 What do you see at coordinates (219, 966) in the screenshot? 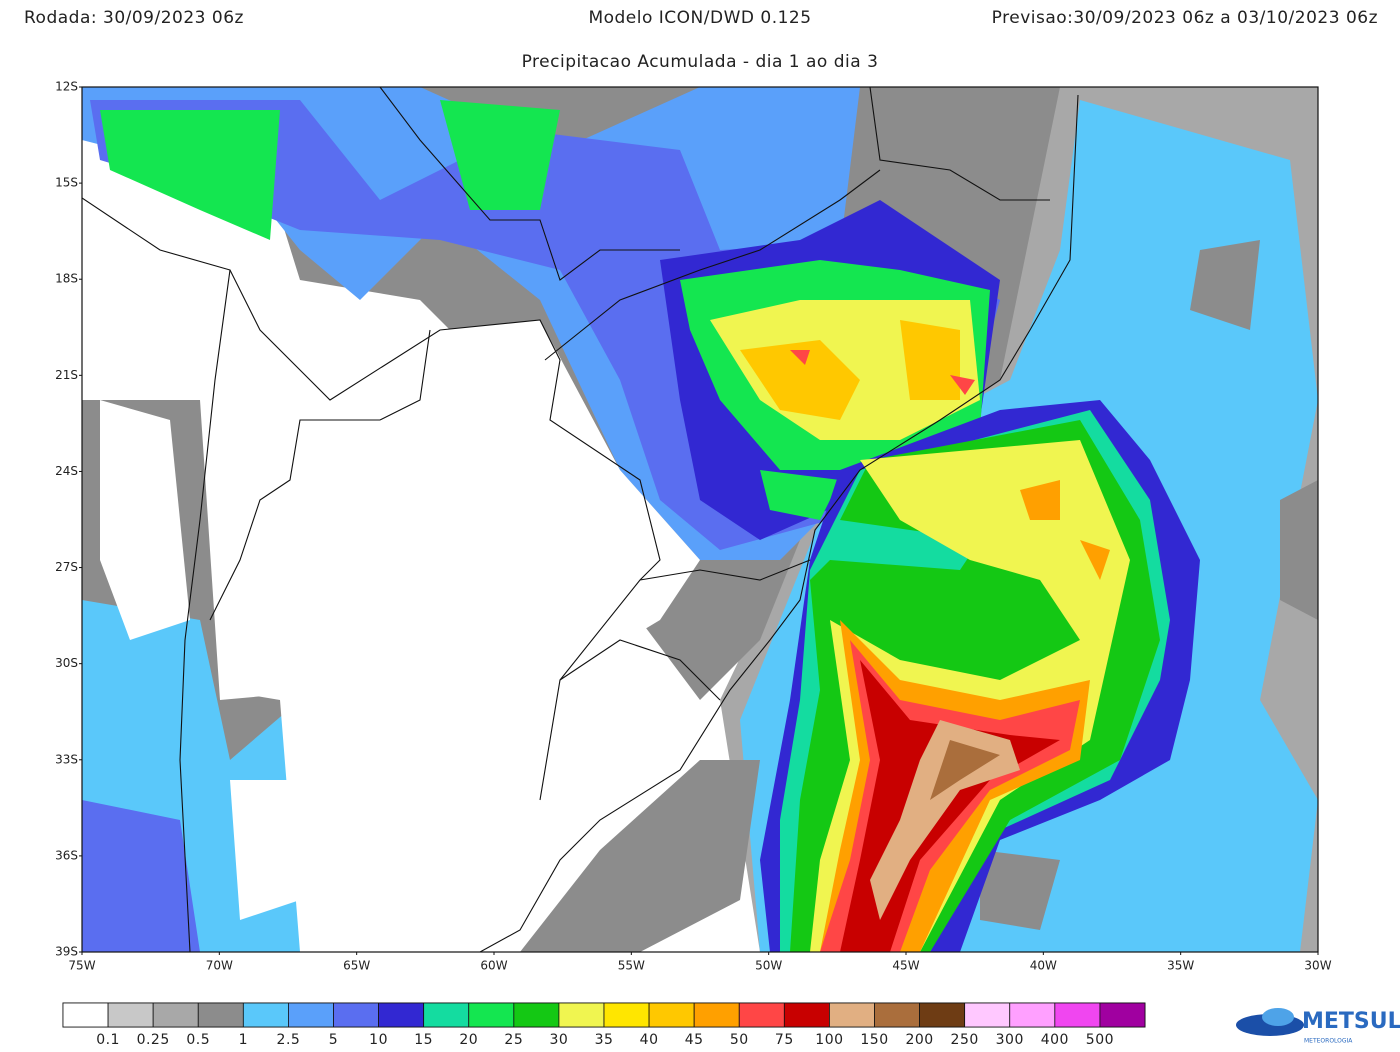
I see `lon-label: 70W` at bounding box center [219, 966].